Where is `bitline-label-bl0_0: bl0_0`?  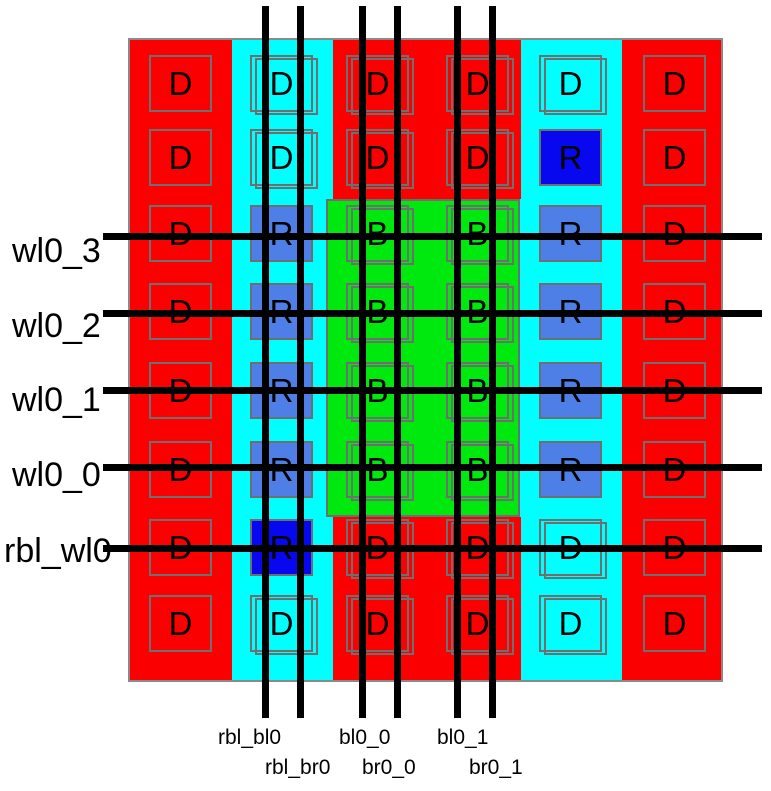 bitline-label-bl0_0: bl0_0 is located at coordinates (365, 737).